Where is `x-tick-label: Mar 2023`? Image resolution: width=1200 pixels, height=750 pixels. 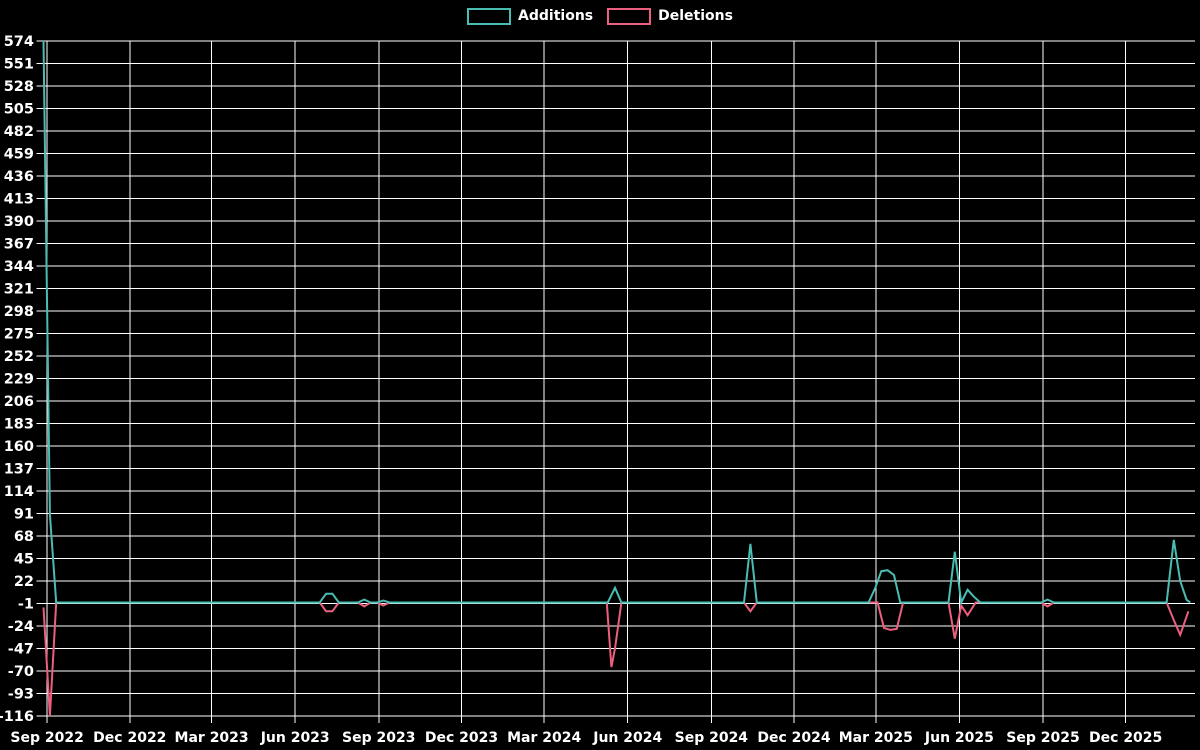
x-tick-label: Mar 2023 is located at coordinates (212, 738).